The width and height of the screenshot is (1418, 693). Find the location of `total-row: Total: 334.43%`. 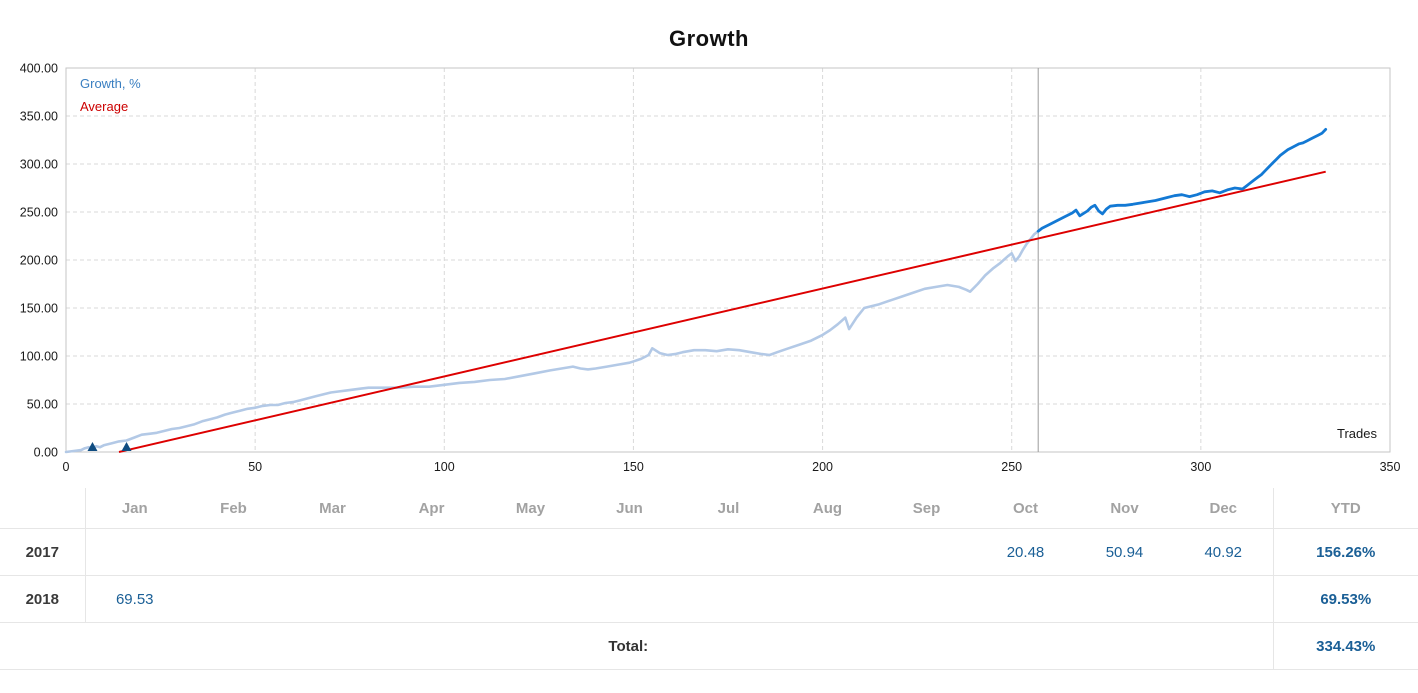

total-row: Total: 334.43% is located at coordinates (709, 646).